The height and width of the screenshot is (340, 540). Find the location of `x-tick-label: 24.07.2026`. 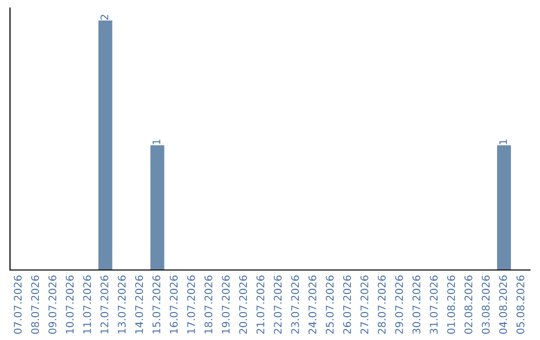

x-tick-label: 24.07.2026 is located at coordinates (312, 305).